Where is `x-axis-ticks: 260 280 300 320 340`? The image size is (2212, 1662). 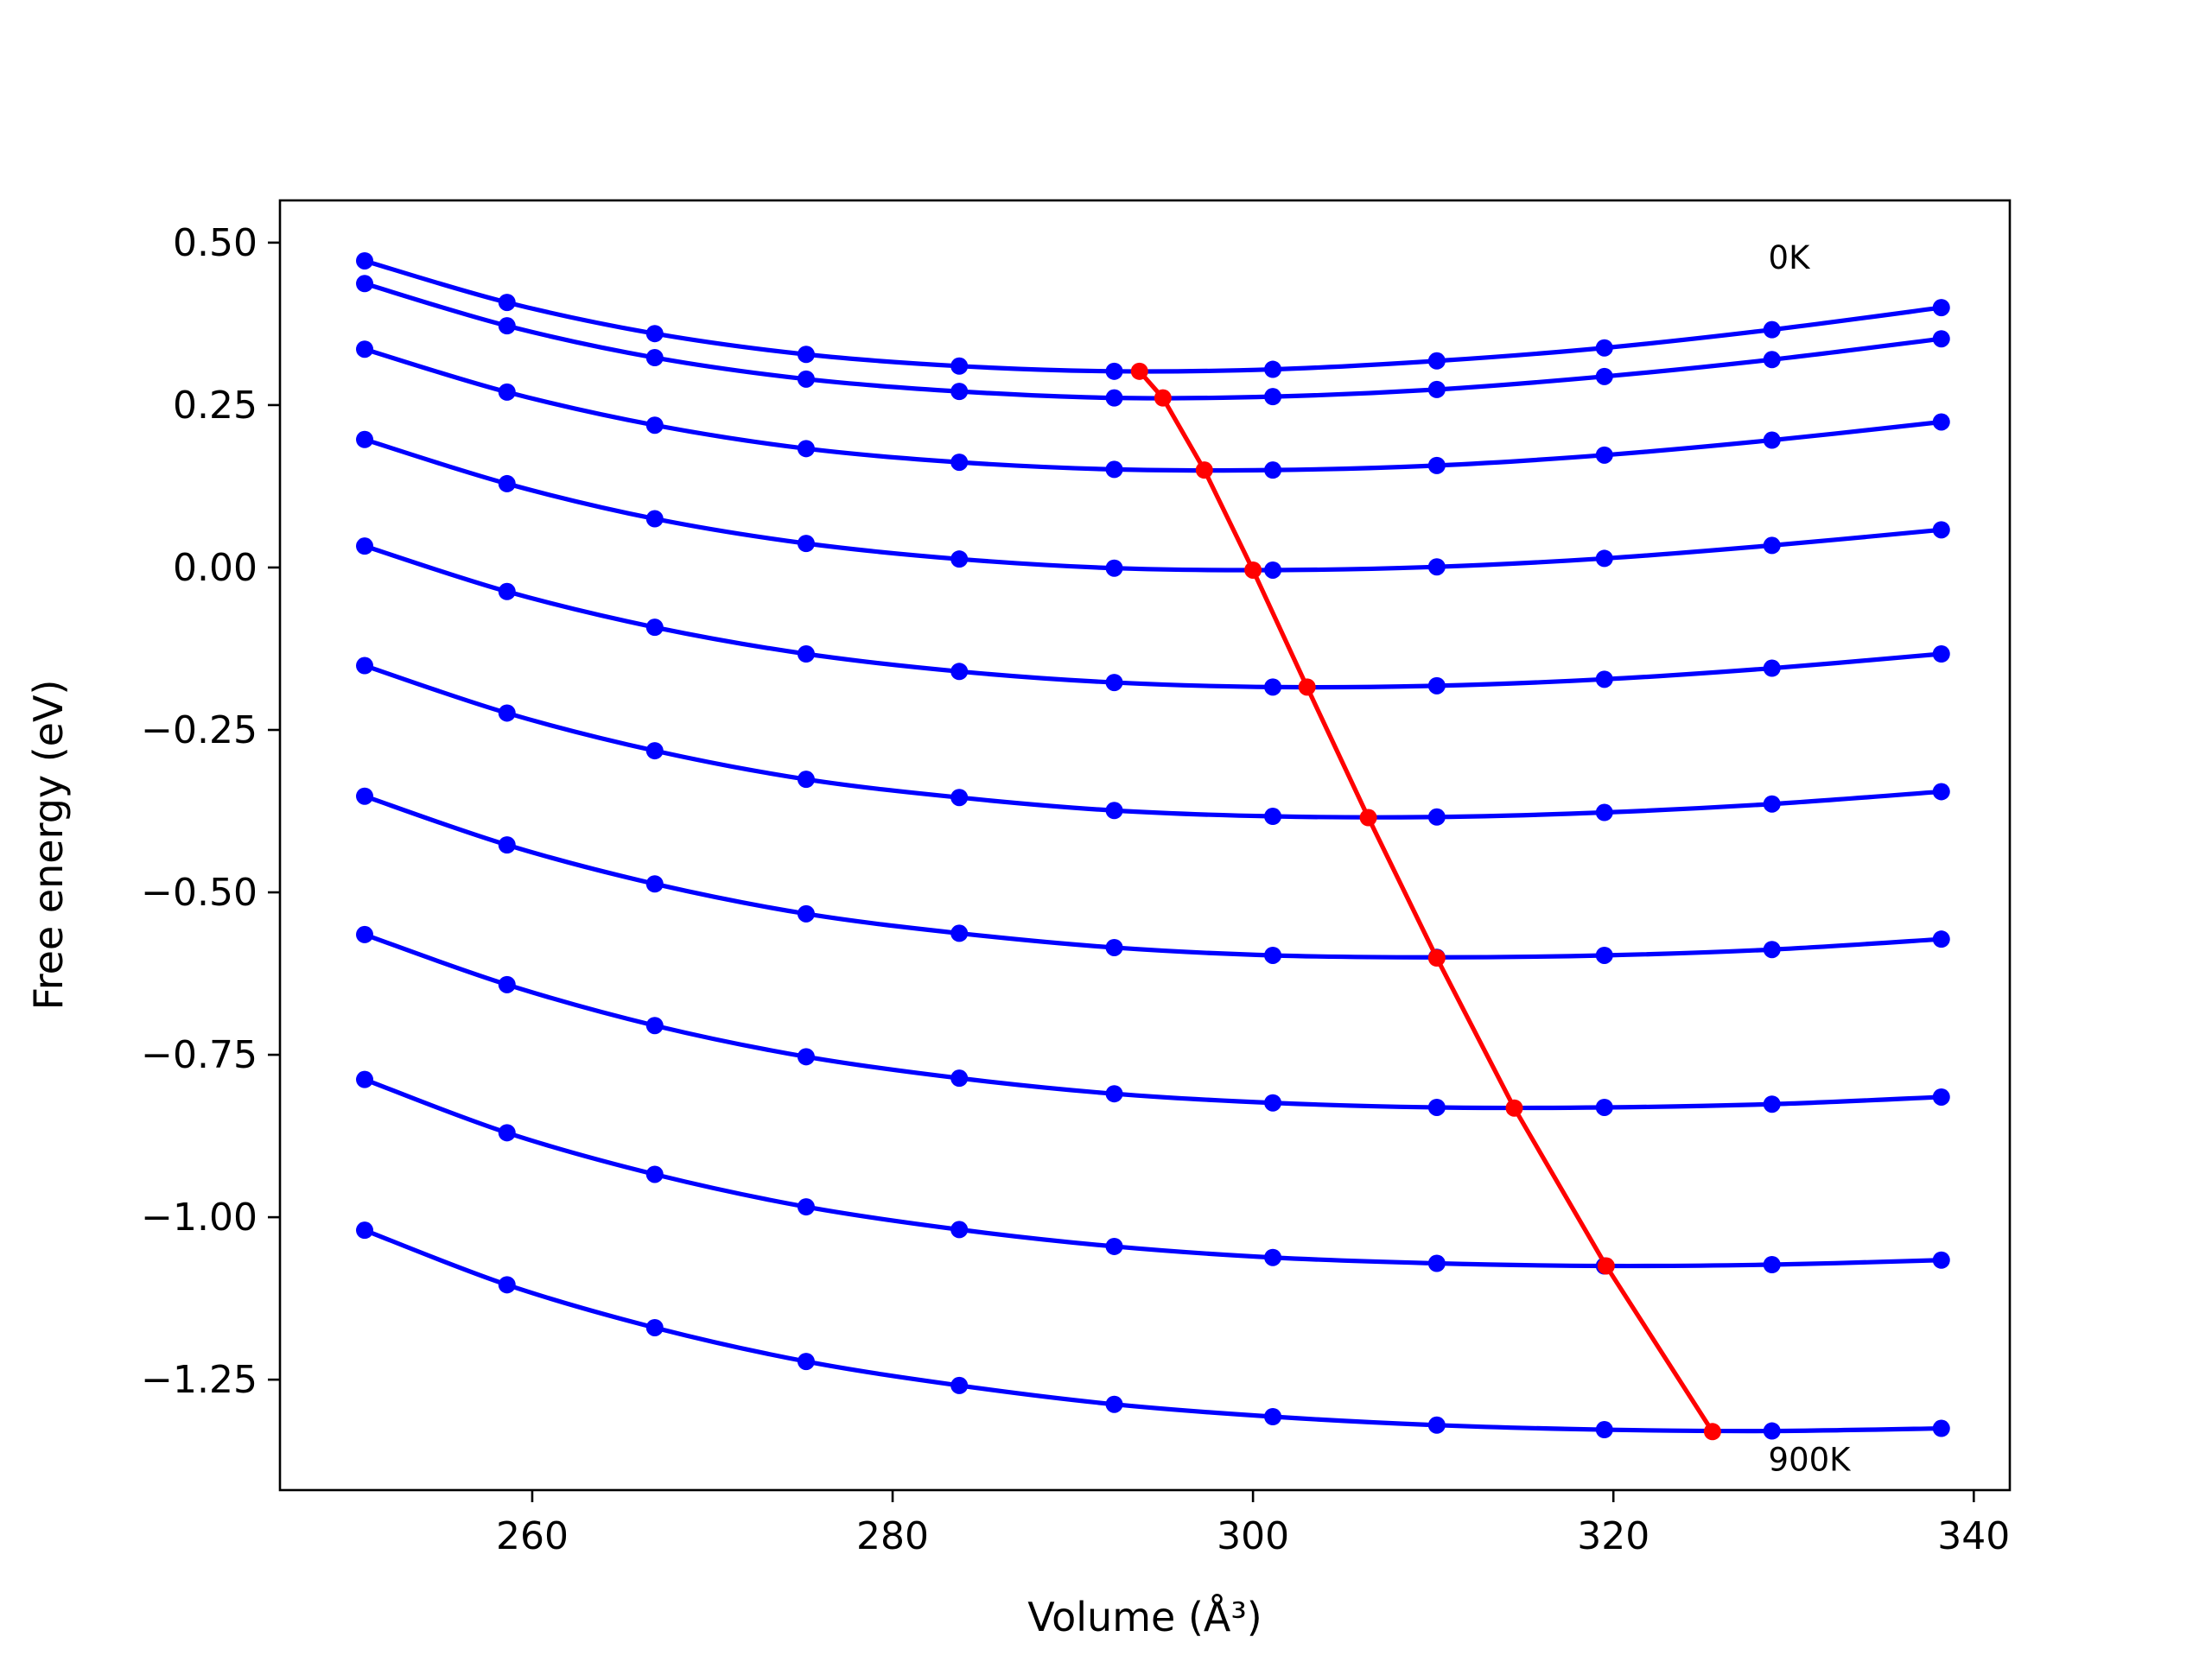 x-axis-ticks: 260 280 300 320 340 is located at coordinates (1253, 1524).